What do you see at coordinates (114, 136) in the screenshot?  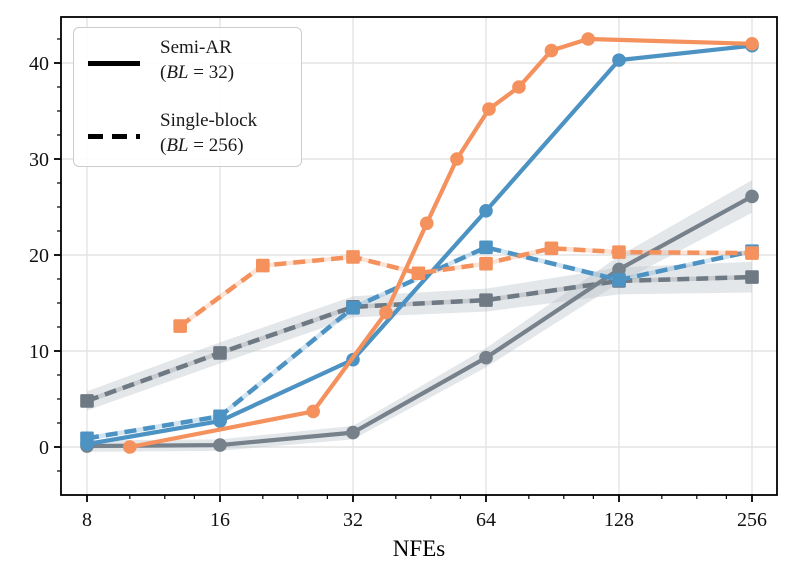 I see `legend-dashed-line-swatch` at bounding box center [114, 136].